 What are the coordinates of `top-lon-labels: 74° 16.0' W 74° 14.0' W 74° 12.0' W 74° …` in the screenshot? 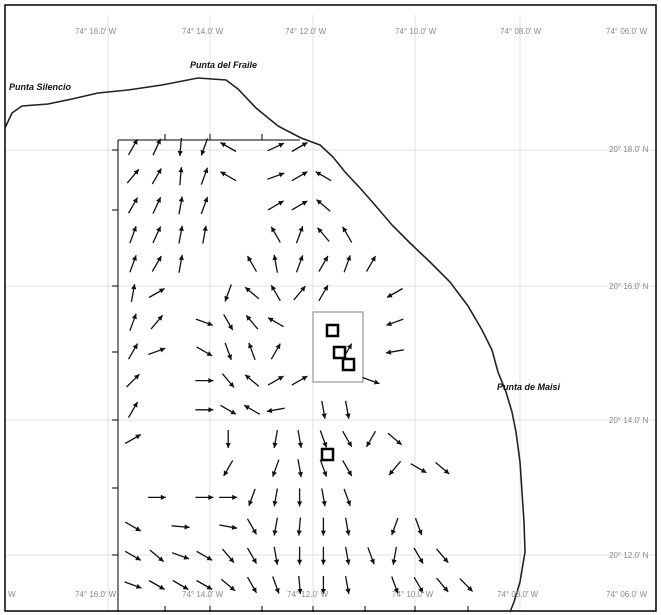 It's located at (361, 31).